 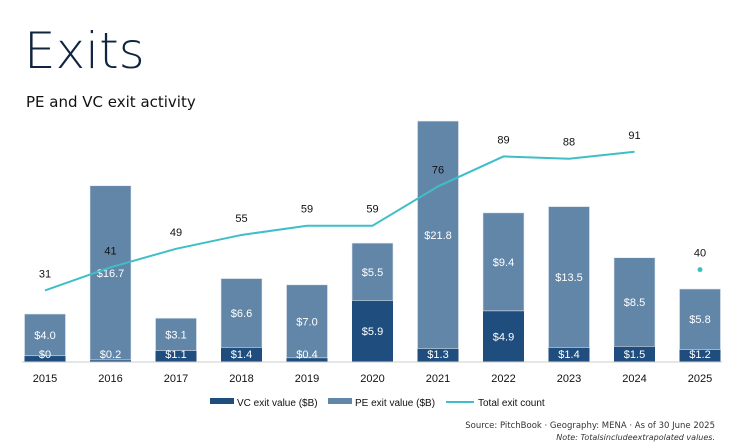 What do you see at coordinates (176, 233) in the screenshot?
I see `count-label: 49` at bounding box center [176, 233].